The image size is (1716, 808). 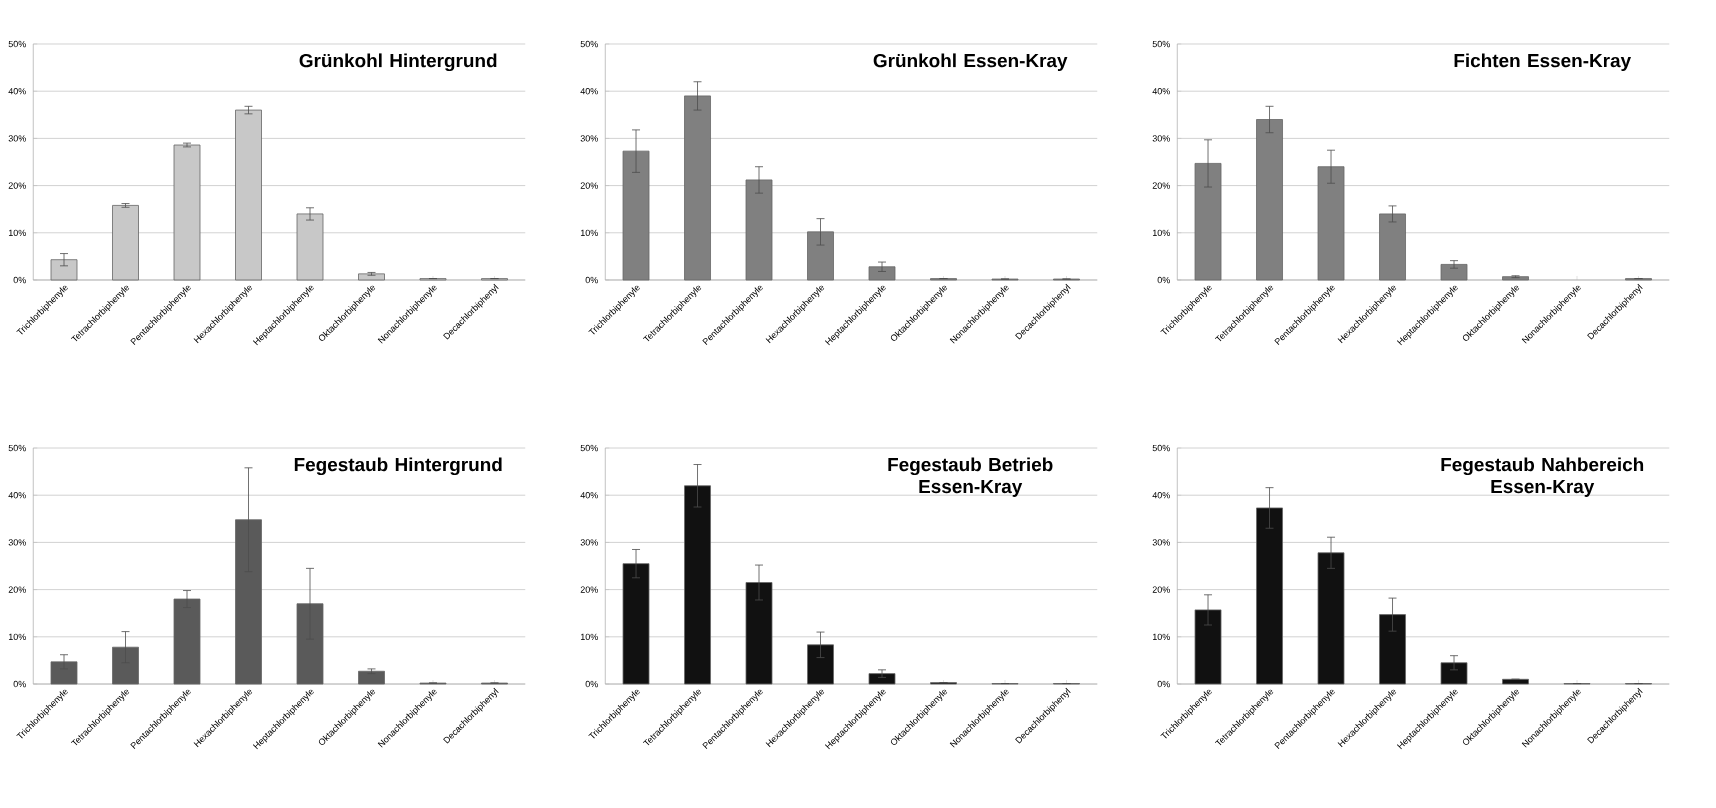 I want to click on chart-title: Fichten Essen-Kray, so click(x=1542, y=62).